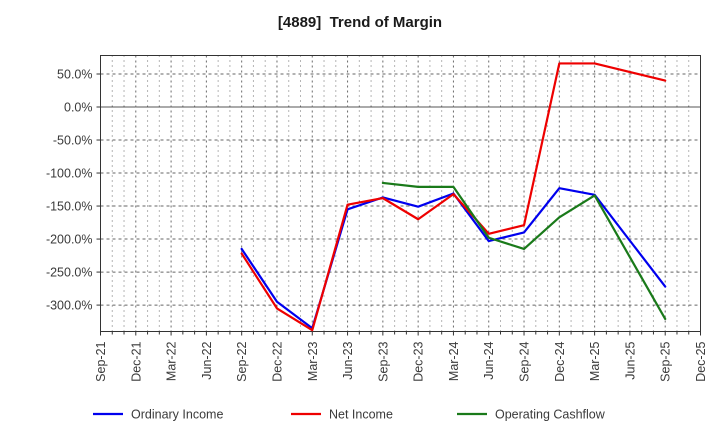 The width and height of the screenshot is (720, 440). I want to click on x-axis-tick-label: Mar-22, so click(172, 361).